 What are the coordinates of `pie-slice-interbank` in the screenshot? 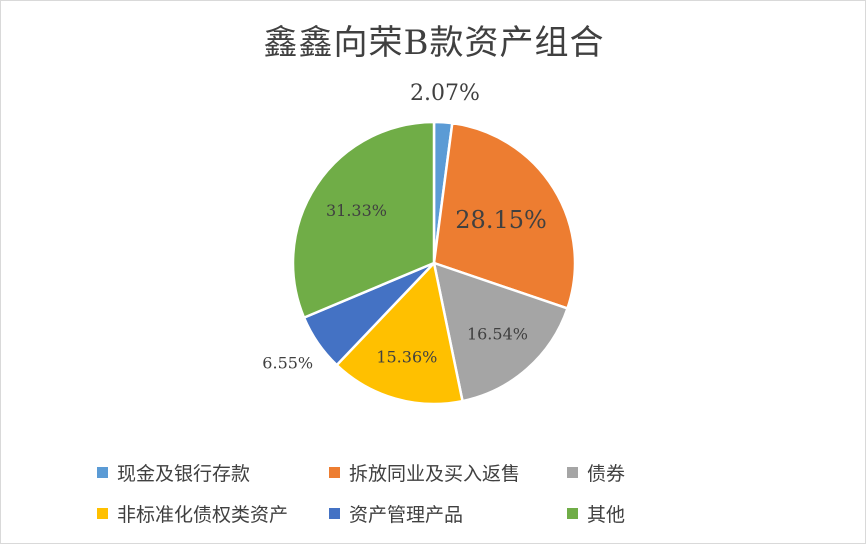 It's located at (504, 216).